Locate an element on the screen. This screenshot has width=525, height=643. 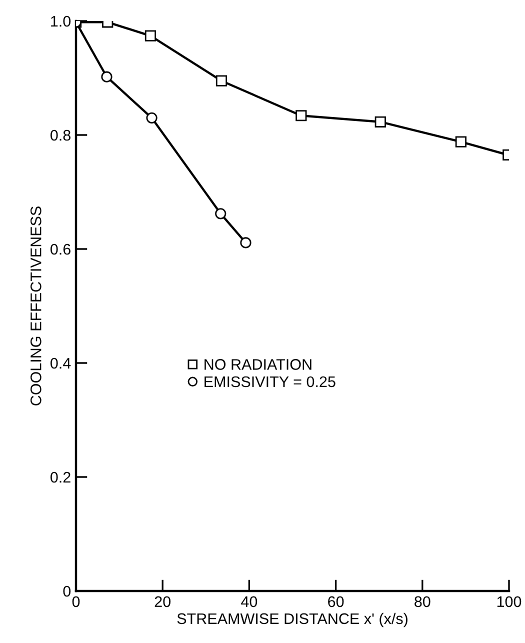
x-tick-label: 0 is located at coordinates (76, 602).